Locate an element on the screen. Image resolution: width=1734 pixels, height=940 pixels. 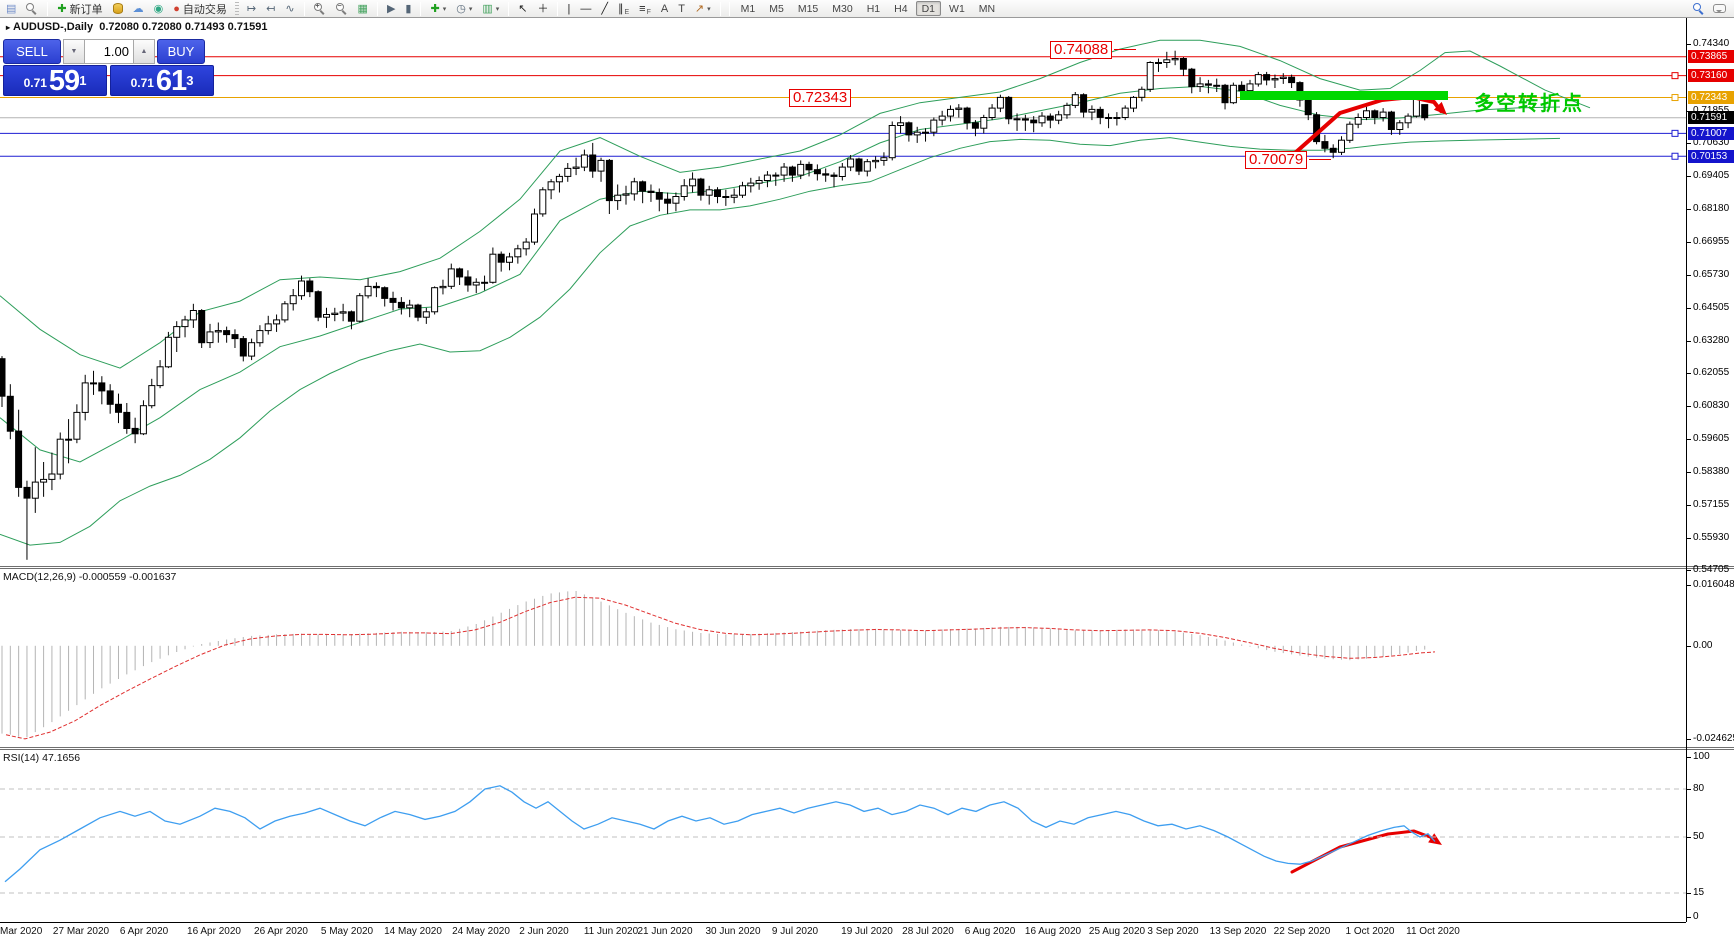
equidistant-channel-icon: ∥ is located at coordinates (620, 8).